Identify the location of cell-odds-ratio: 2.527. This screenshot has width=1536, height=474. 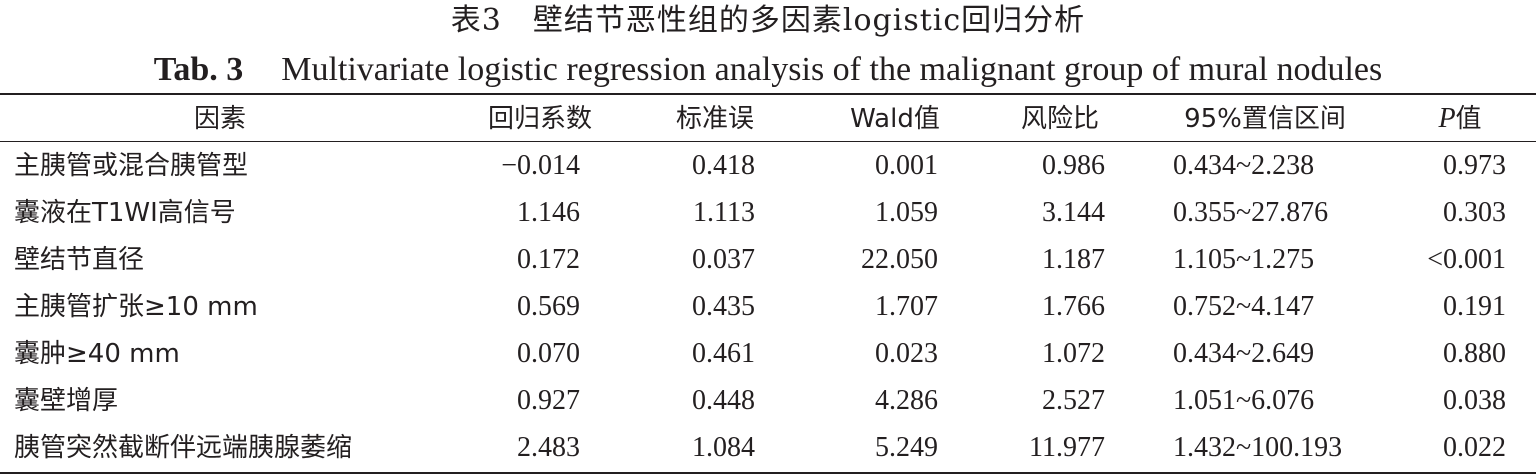
(1073, 400).